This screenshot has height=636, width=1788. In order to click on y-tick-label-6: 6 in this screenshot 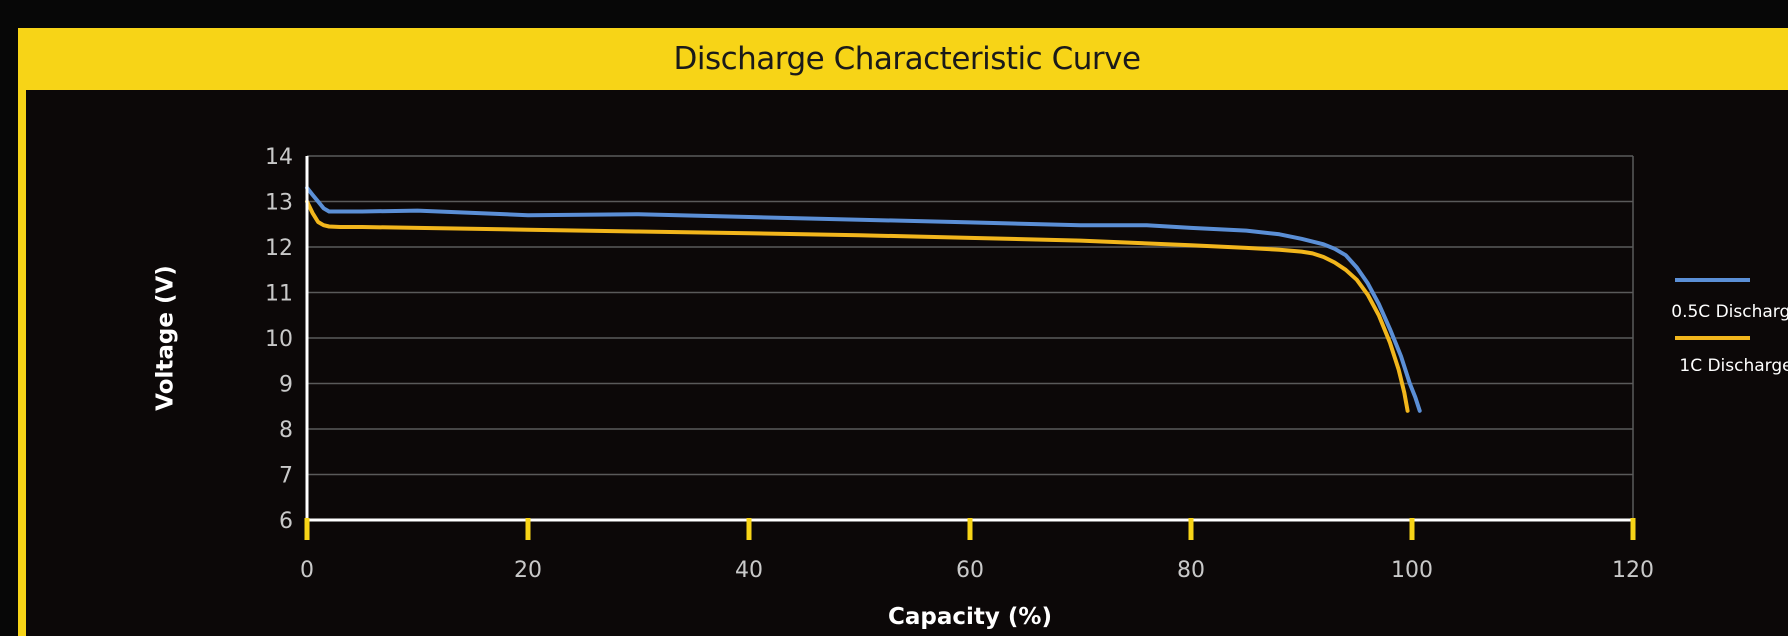, I will do `click(286, 521)`.